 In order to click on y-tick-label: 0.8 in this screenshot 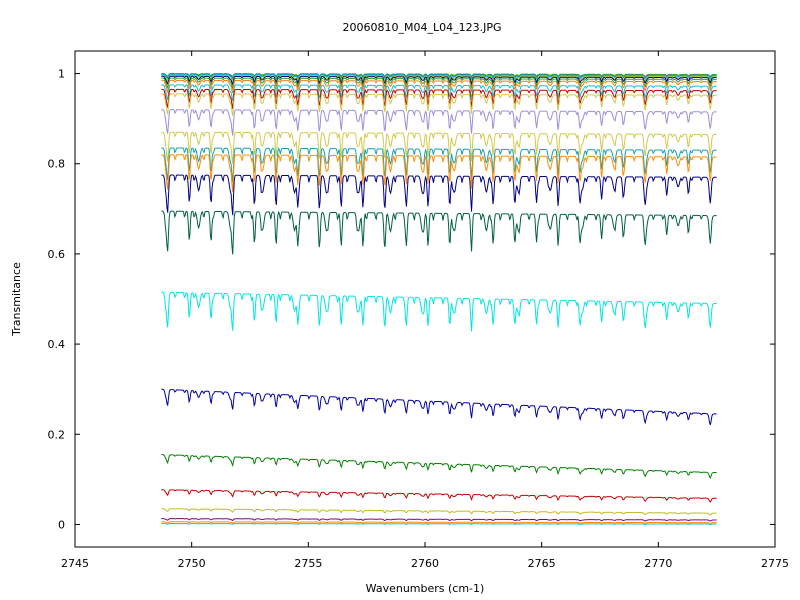, I will do `click(57, 164)`.